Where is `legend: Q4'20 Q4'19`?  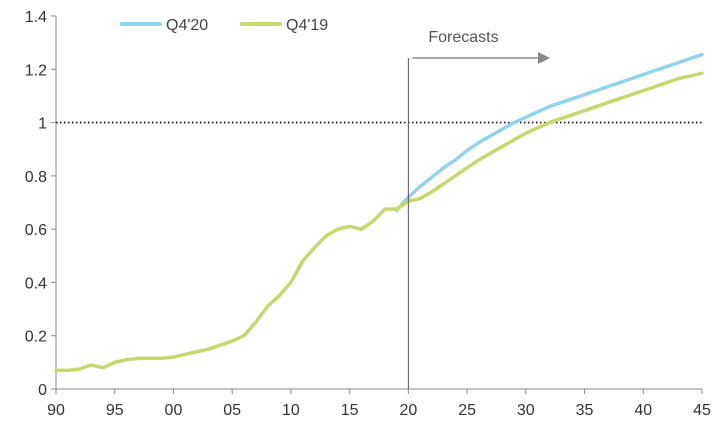
legend: Q4'20 Q4'19 is located at coordinates (224, 25).